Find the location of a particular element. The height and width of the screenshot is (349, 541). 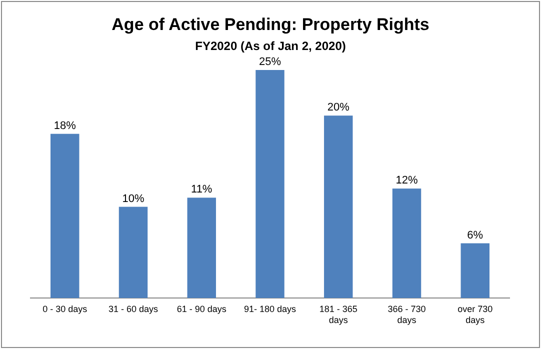

data-label: 20% is located at coordinates (338, 108).